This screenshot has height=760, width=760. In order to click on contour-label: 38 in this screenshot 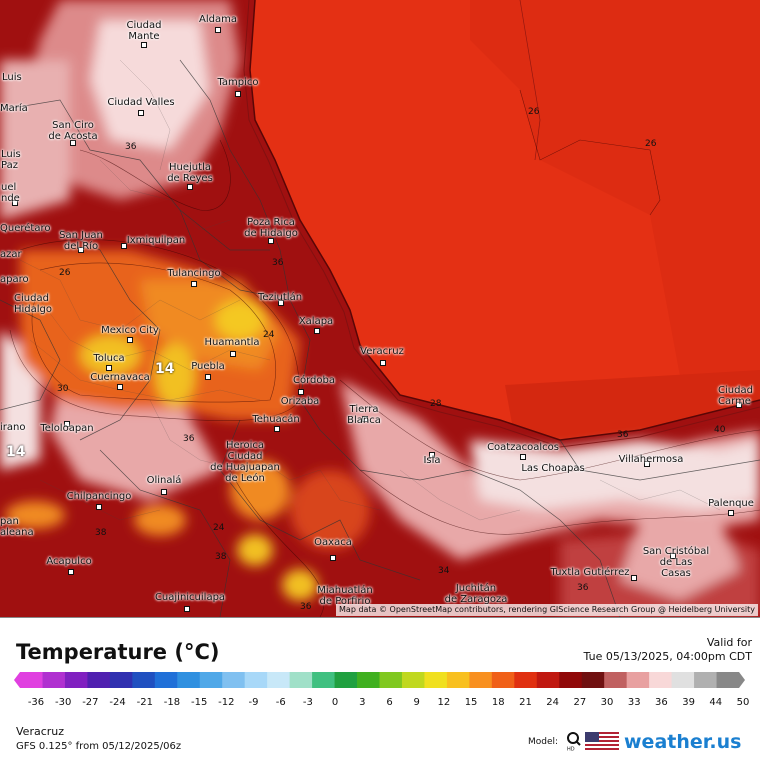, I will do `click(221, 557)`.